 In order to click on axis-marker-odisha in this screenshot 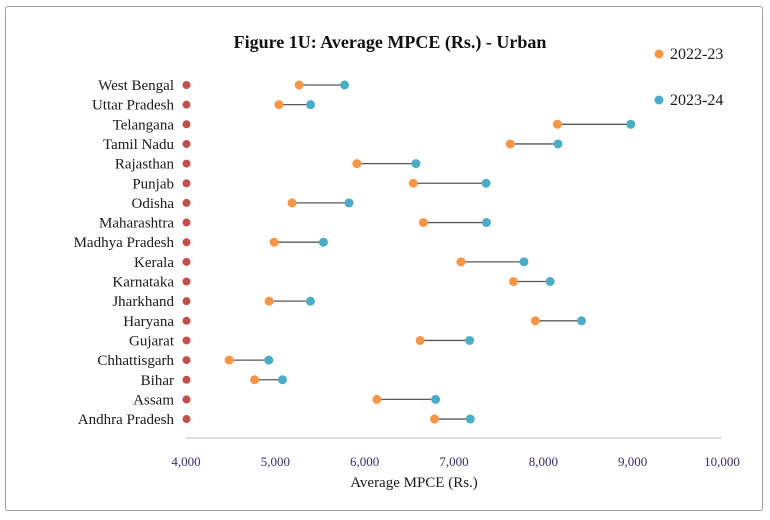, I will do `click(186, 202)`.